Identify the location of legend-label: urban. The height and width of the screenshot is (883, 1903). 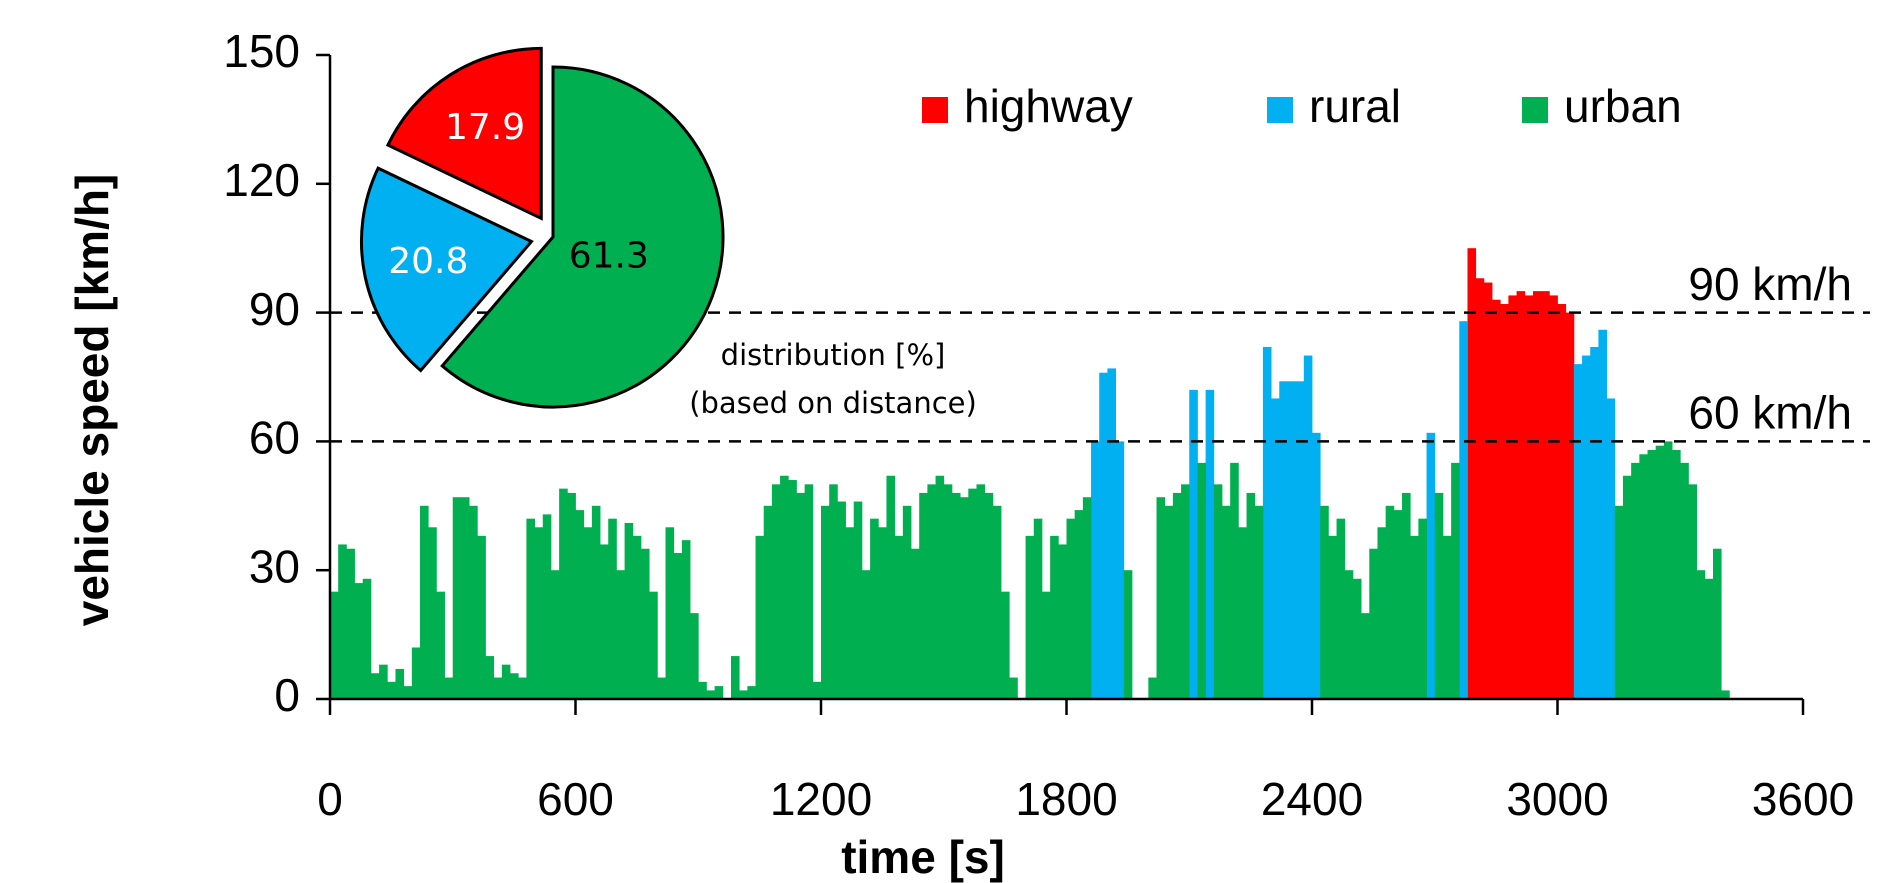
(1623, 106).